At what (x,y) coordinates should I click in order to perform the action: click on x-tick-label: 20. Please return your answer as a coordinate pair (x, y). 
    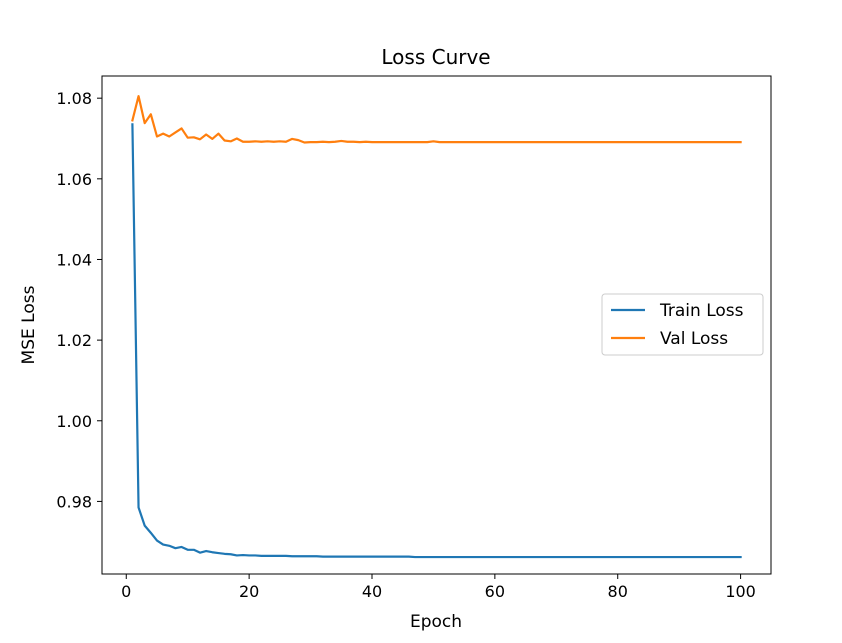
    Looking at the image, I should click on (249, 591).